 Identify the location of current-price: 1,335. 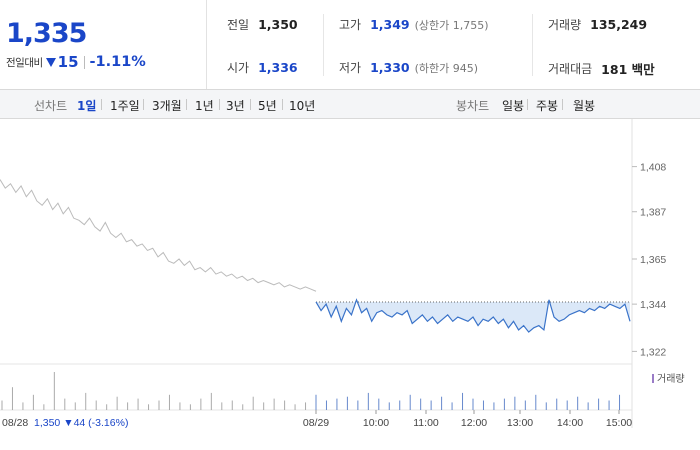
(46, 33).